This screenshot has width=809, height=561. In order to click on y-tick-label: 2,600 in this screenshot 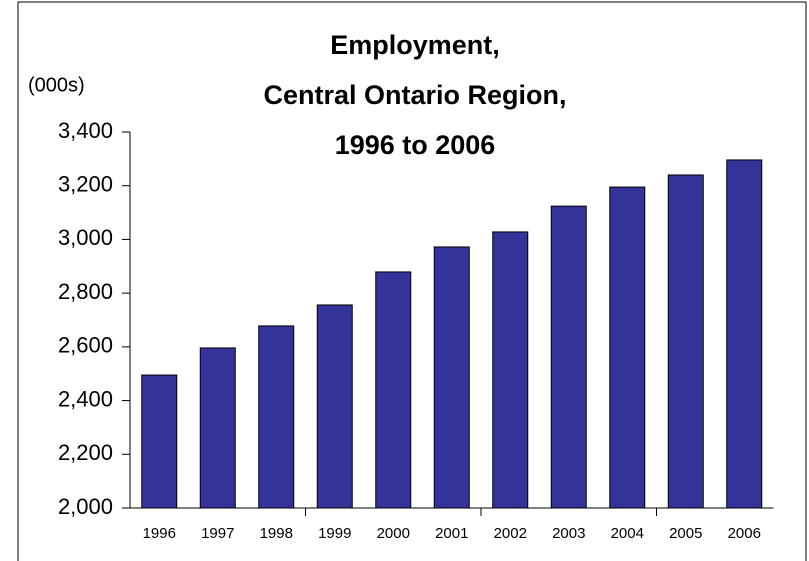, I will do `click(85, 345)`.